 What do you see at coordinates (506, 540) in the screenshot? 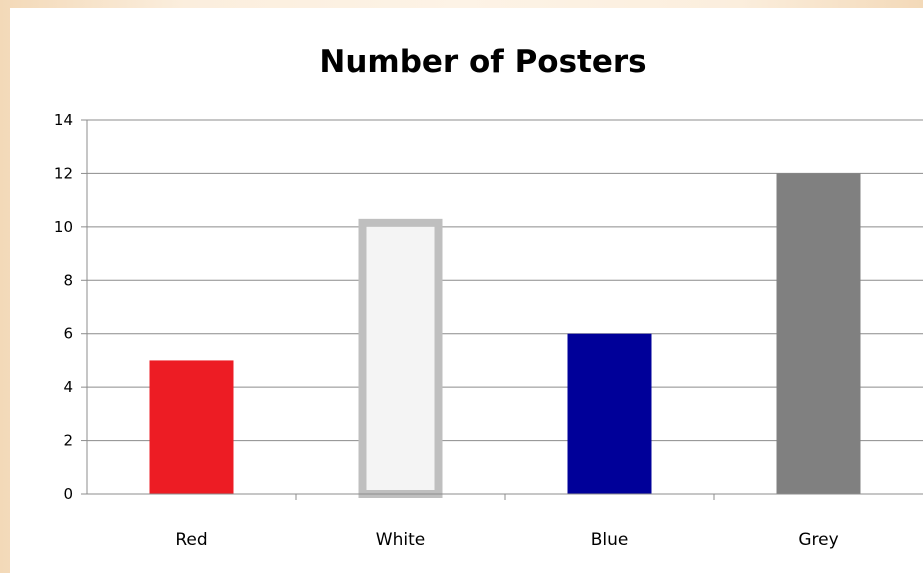
I see `x-axis-category-labels: Red White Blue Grey` at bounding box center [506, 540].